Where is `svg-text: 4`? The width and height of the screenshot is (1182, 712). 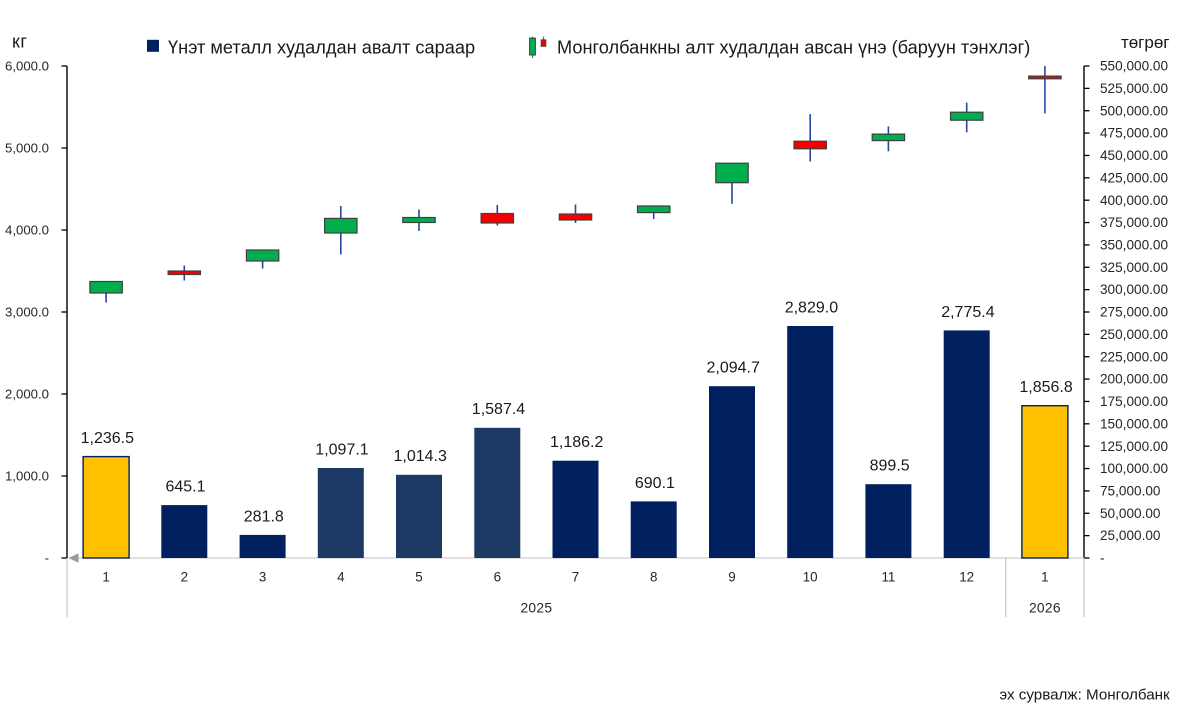 svg-text: 4 is located at coordinates (341, 577).